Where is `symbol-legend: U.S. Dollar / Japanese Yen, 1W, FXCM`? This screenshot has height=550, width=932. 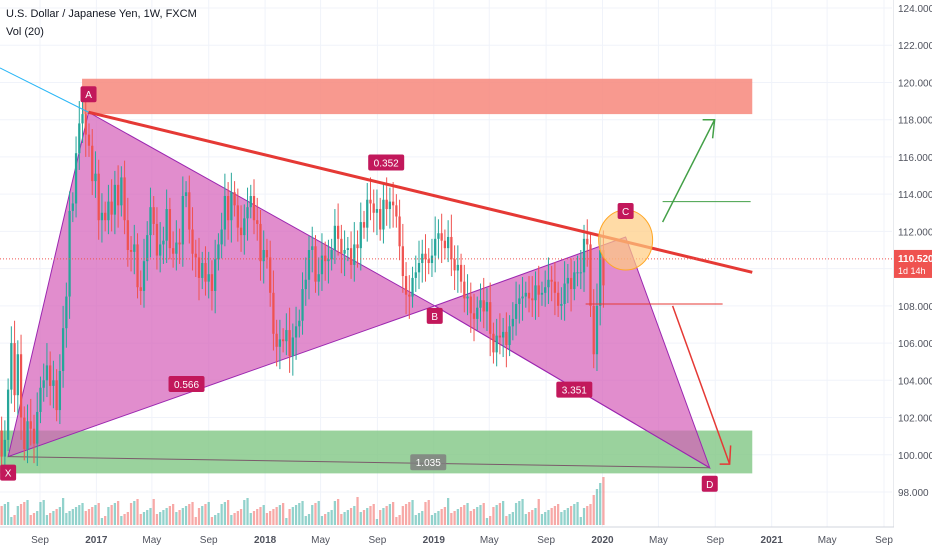
symbol-legend: U.S. Dollar / Japanese Yen, 1W, FXCM is located at coordinates (101, 14).